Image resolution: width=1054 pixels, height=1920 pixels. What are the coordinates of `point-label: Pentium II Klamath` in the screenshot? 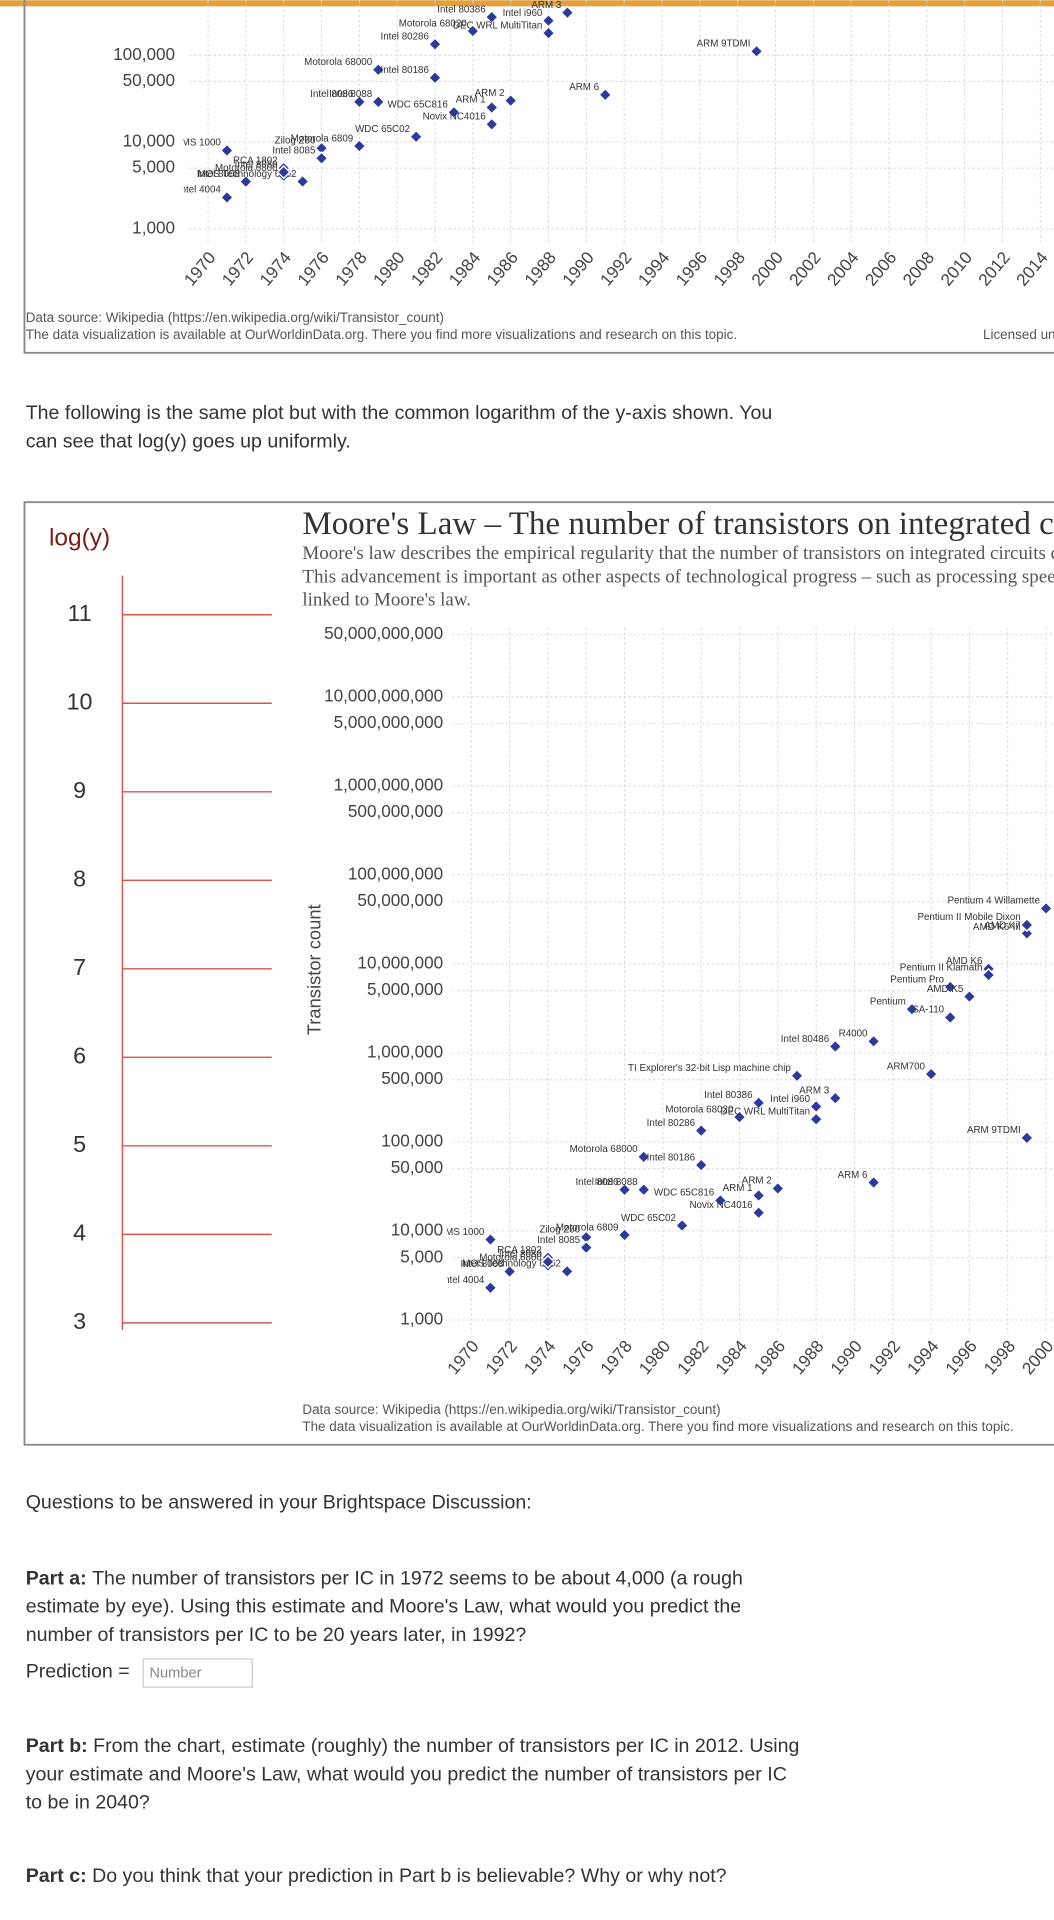 It's located at (941, 967).